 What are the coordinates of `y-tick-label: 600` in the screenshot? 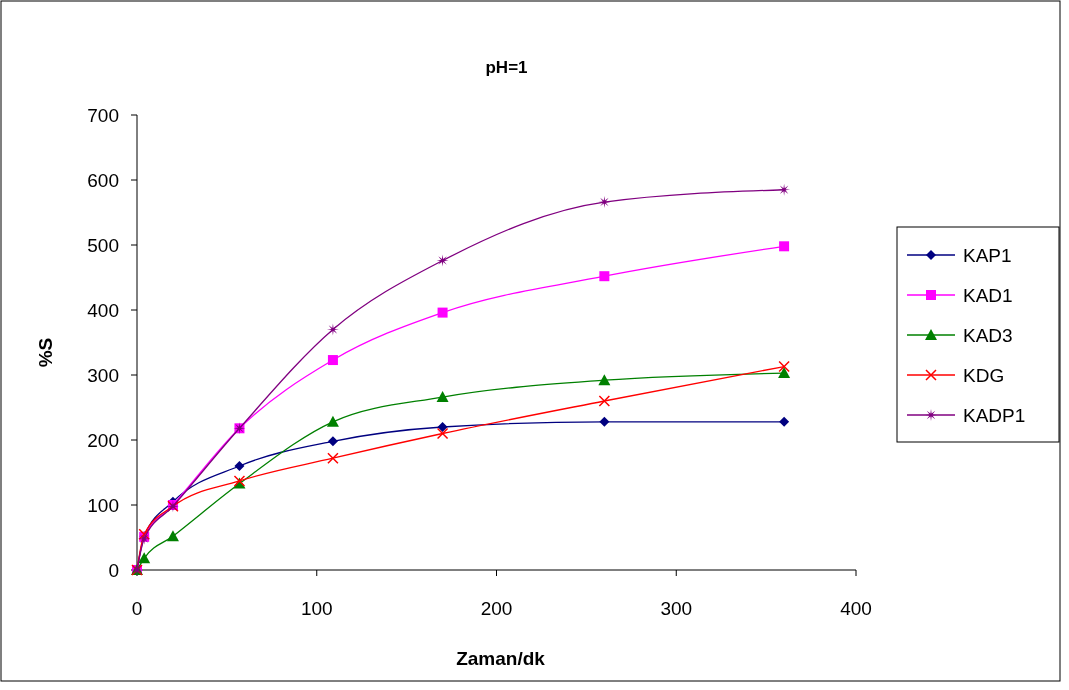 It's located at (103, 180).